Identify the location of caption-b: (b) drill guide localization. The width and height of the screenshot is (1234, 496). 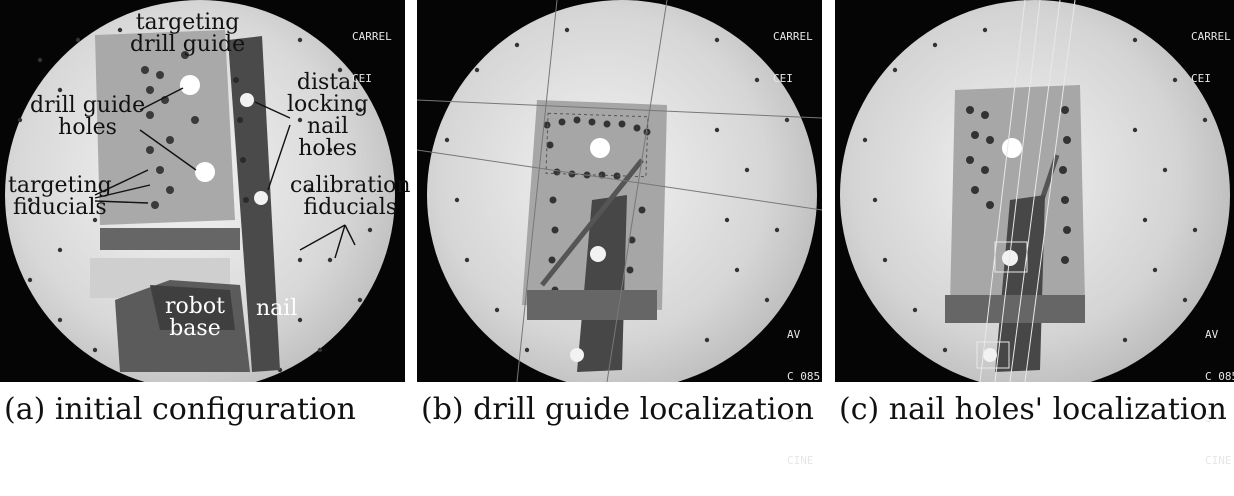
(617, 409).